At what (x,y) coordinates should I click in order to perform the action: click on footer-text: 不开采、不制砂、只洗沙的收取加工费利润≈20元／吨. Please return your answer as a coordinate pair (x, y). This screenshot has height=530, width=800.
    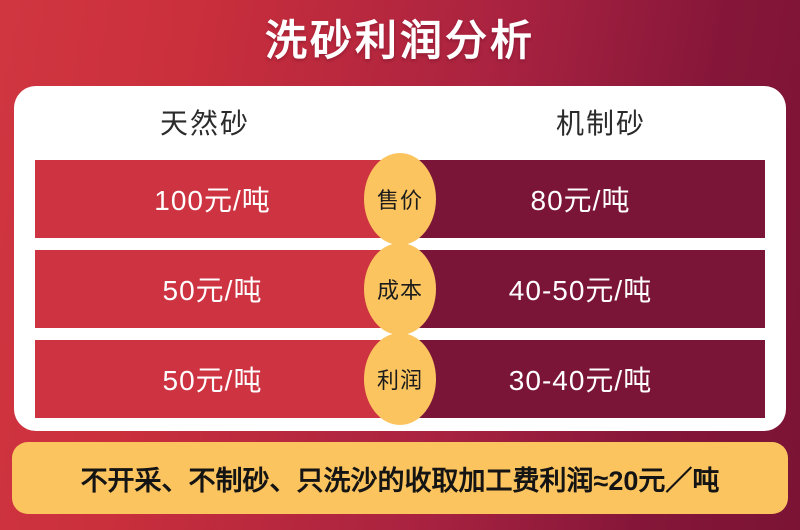
    Looking at the image, I should click on (400, 480).